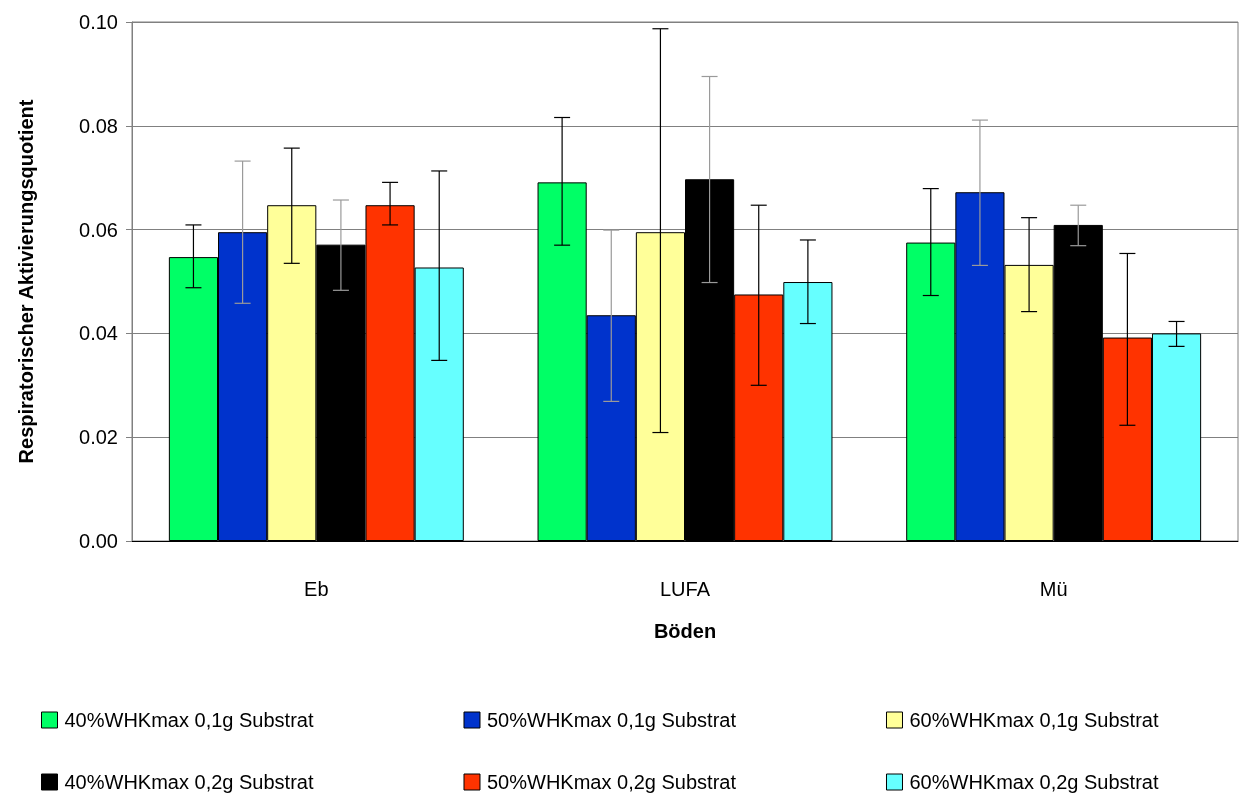 The image size is (1248, 801). I want to click on legend-label: 60%WHKmax 0,1g Substrat, so click(1034, 720).